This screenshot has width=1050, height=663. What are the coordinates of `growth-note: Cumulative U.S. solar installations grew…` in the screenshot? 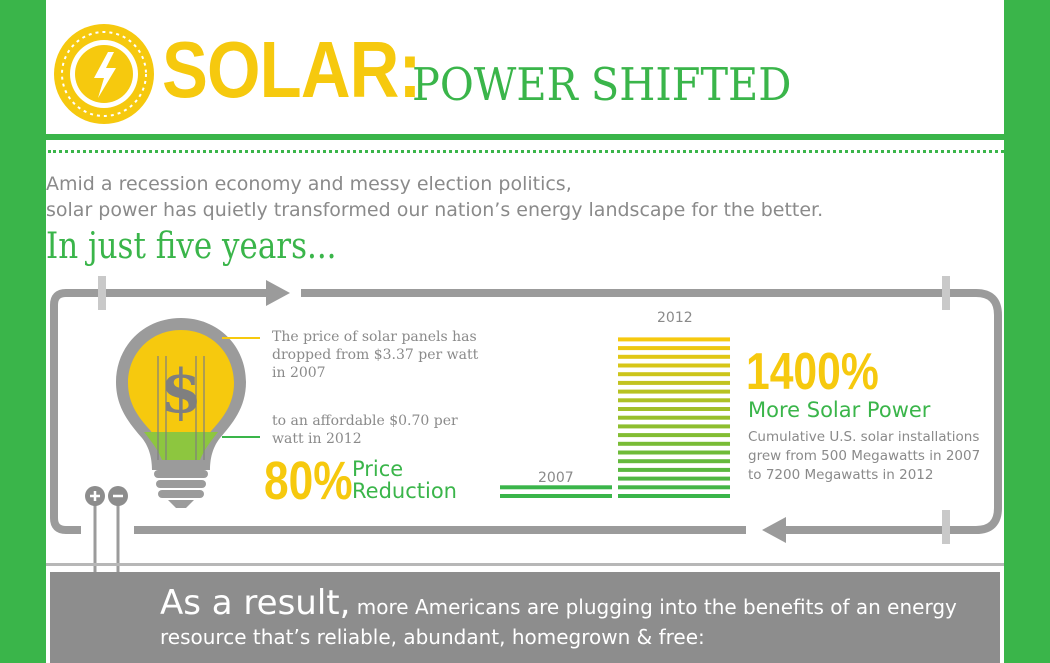 It's located at (864, 456).